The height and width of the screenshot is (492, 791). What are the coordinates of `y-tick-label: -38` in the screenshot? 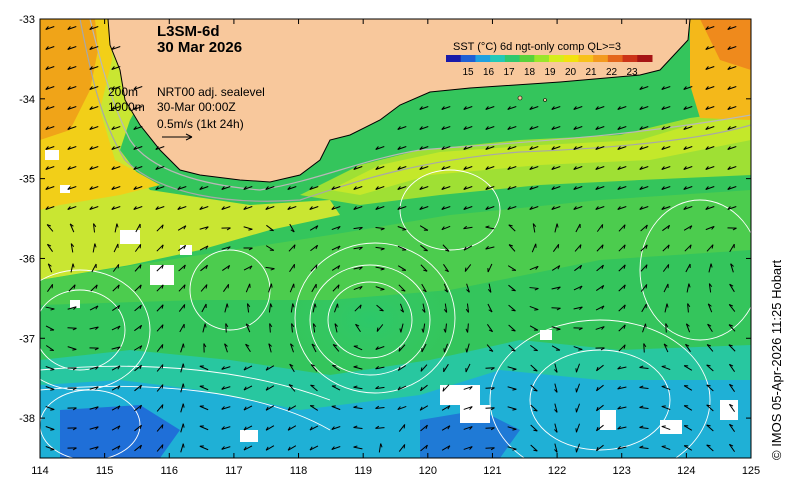 It's located at (27, 419).